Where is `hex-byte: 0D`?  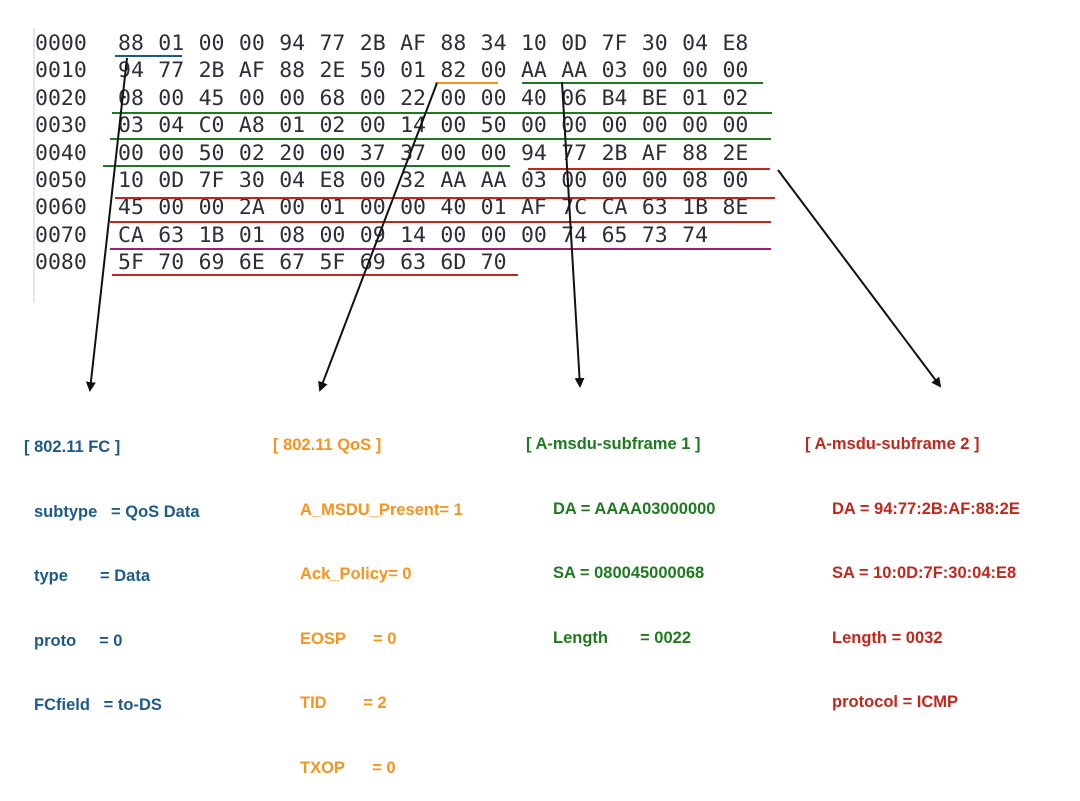 hex-byte: 0D is located at coordinates (171, 180).